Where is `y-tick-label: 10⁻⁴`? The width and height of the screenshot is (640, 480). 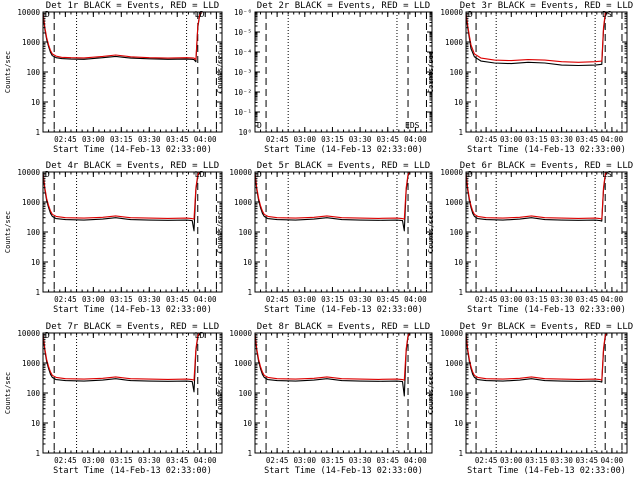 y-tick-label: 10⁻⁴ is located at coordinates (243, 52).